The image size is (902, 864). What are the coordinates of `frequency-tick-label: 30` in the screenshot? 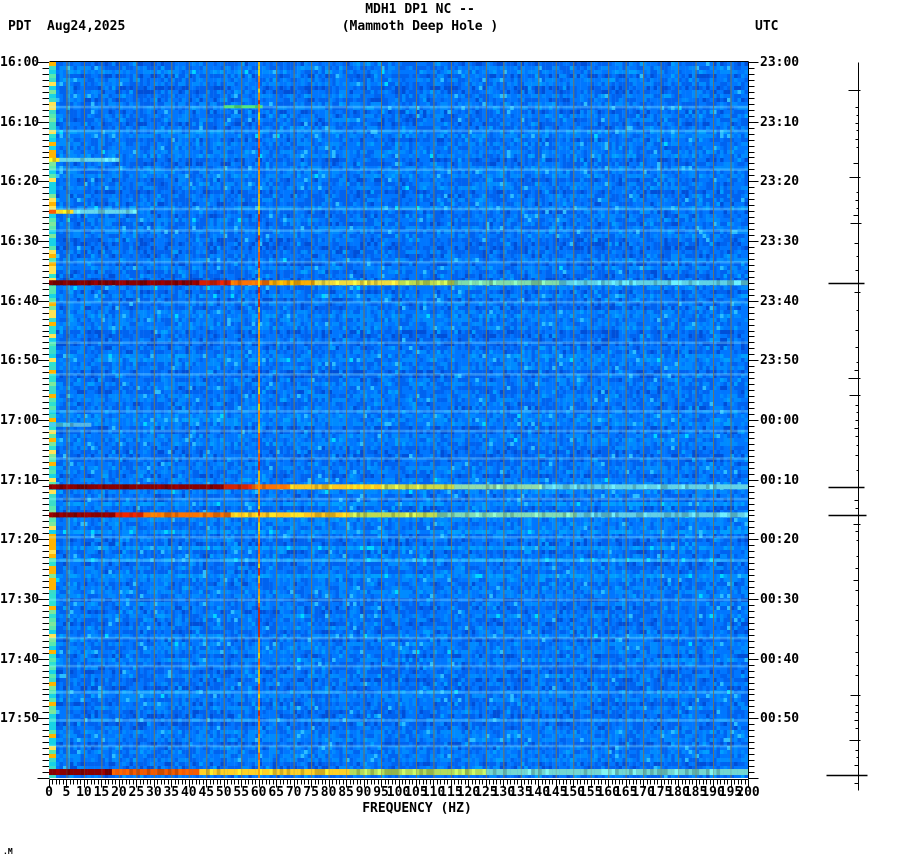 It's located at (154, 792).